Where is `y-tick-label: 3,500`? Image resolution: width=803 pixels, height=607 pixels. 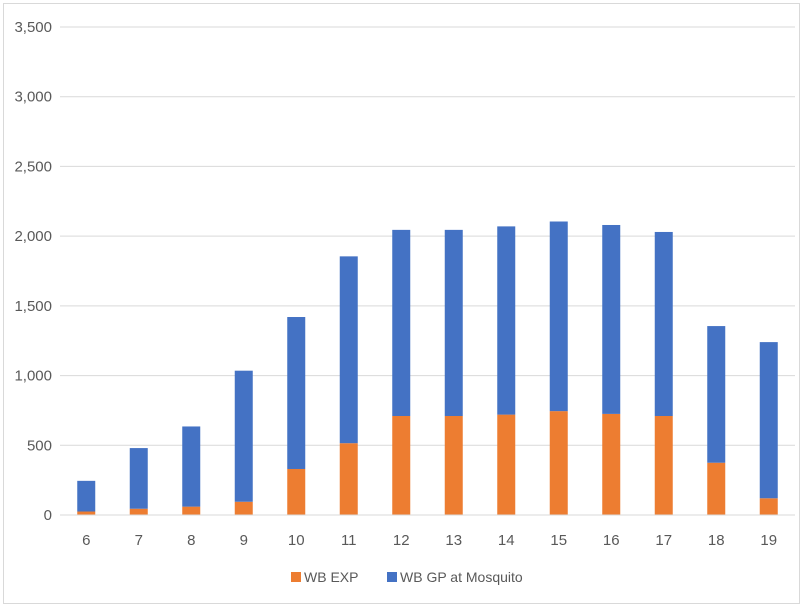 y-tick-label: 3,500 is located at coordinates (33, 27).